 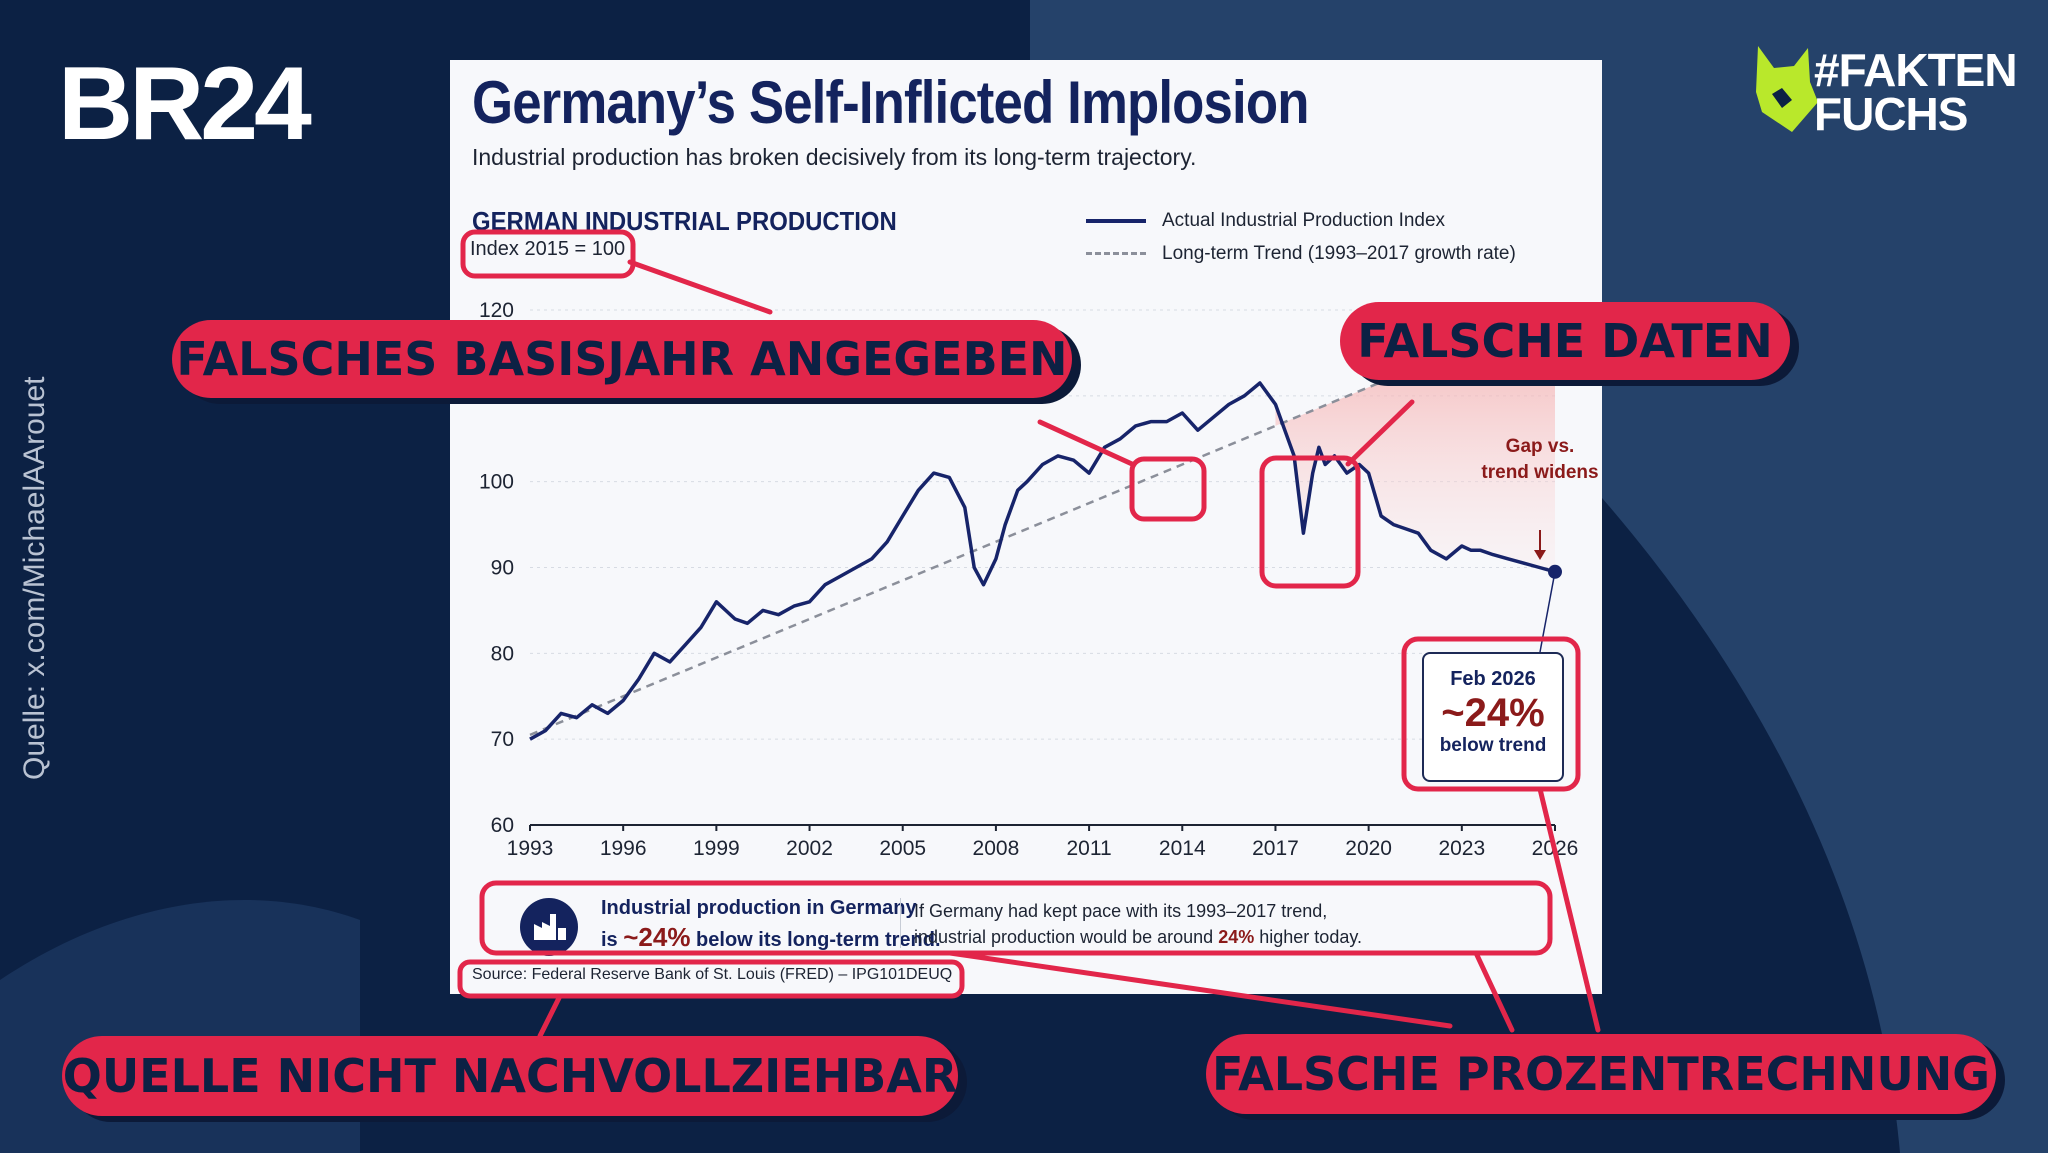 I want to click on y-tick-100: 100, so click(x=496, y=482).